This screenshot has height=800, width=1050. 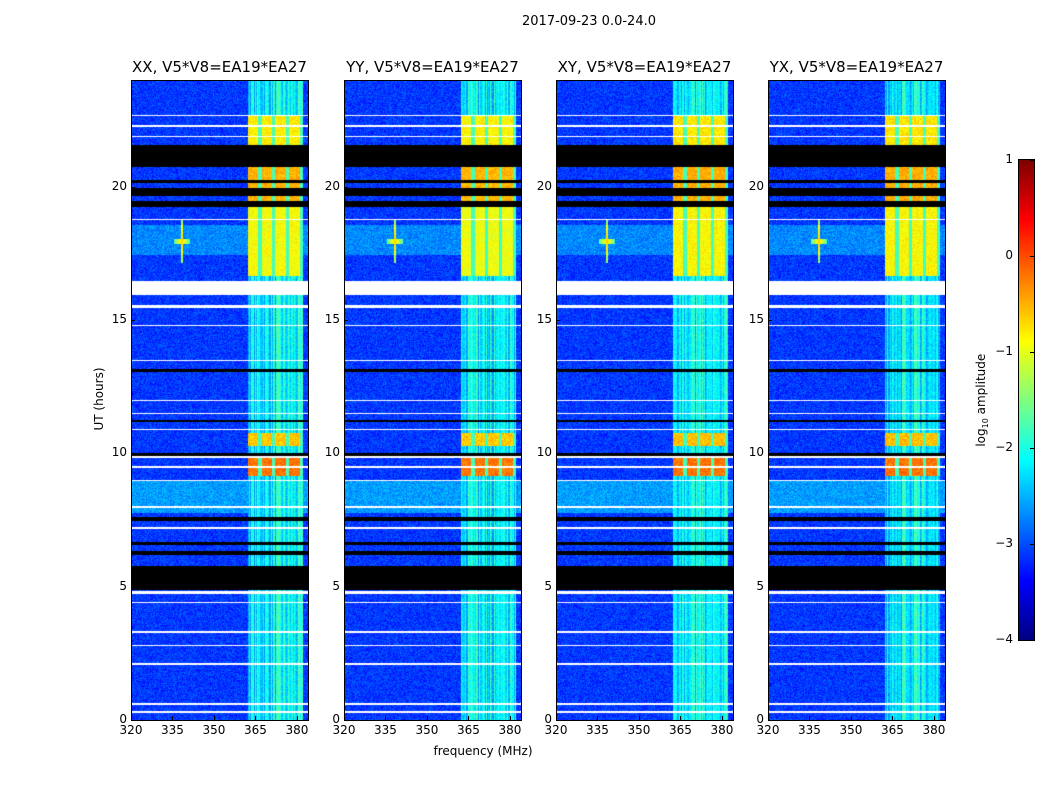 What do you see at coordinates (432, 67) in the screenshot?
I see `panel-title: YY, V5*V8=EA19*EA27` at bounding box center [432, 67].